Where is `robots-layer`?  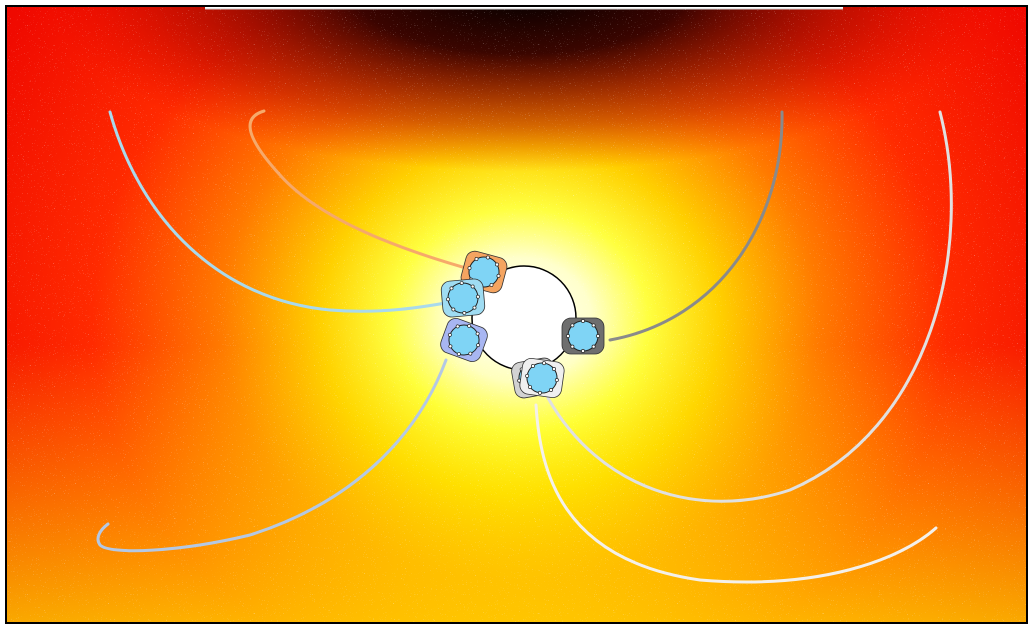 robots-layer is located at coordinates (521, 324).